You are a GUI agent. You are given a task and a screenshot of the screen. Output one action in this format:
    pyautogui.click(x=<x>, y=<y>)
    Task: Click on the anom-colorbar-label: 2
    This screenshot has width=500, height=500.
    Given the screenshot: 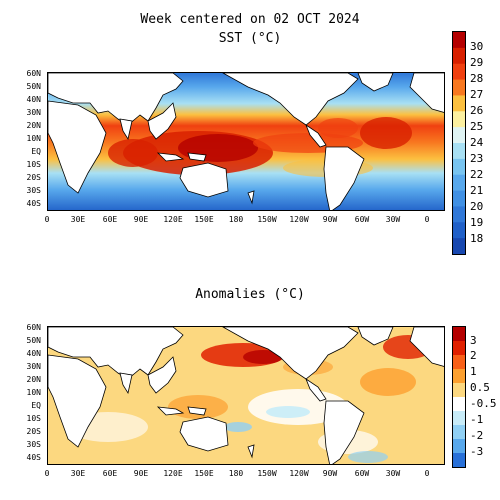 What is the action you would take?
    pyautogui.click(x=473, y=355)
    